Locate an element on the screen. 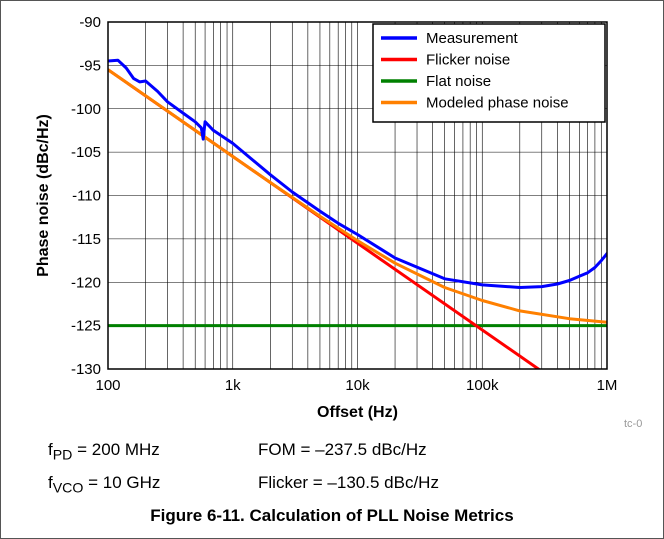  legend-label-flicker-noise: Flicker noise is located at coordinates (468, 60).